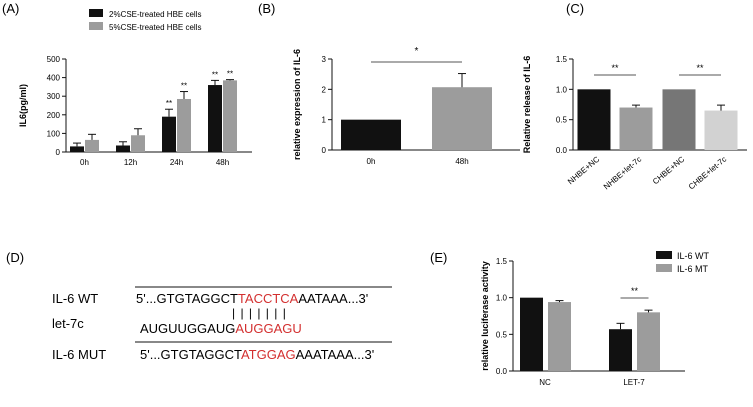 This screenshot has height=407, width=753. I want to click on sequence-mut-suffix: AAATAAA...3', so click(335, 354).